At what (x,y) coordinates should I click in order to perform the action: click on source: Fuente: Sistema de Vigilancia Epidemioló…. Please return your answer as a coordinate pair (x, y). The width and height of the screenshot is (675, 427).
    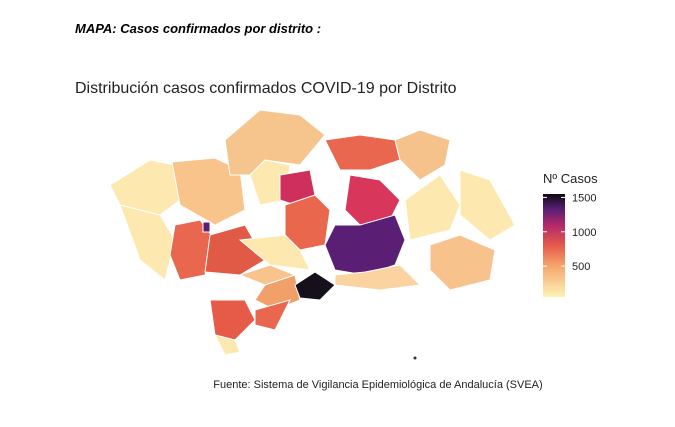
    Looking at the image, I should click on (377, 385).